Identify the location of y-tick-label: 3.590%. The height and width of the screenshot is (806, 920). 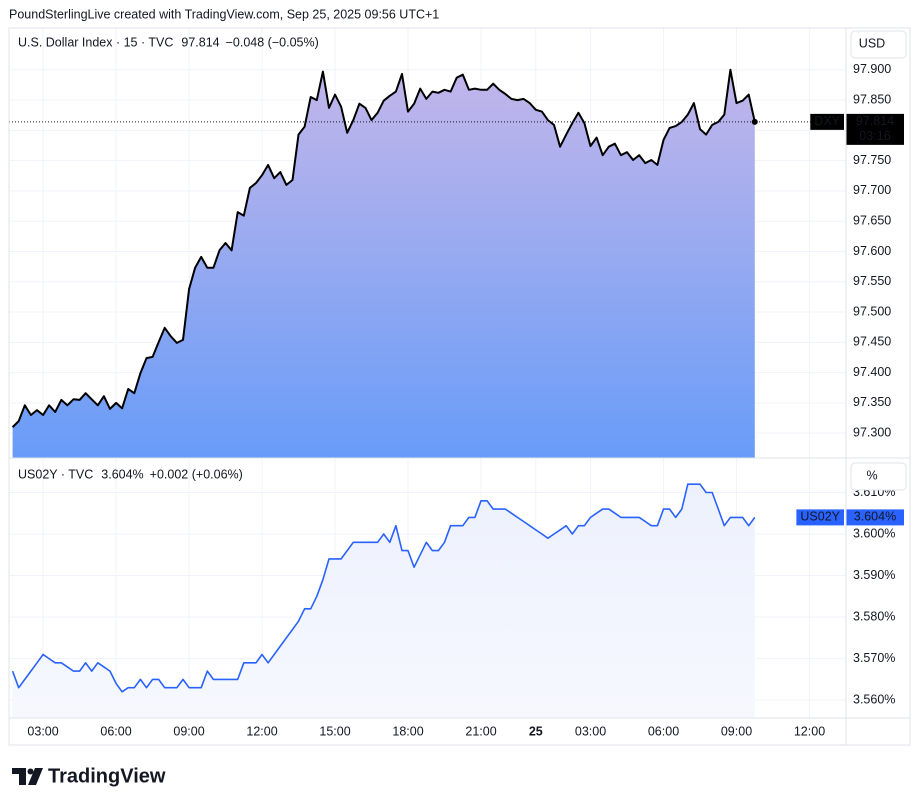
(874, 575).